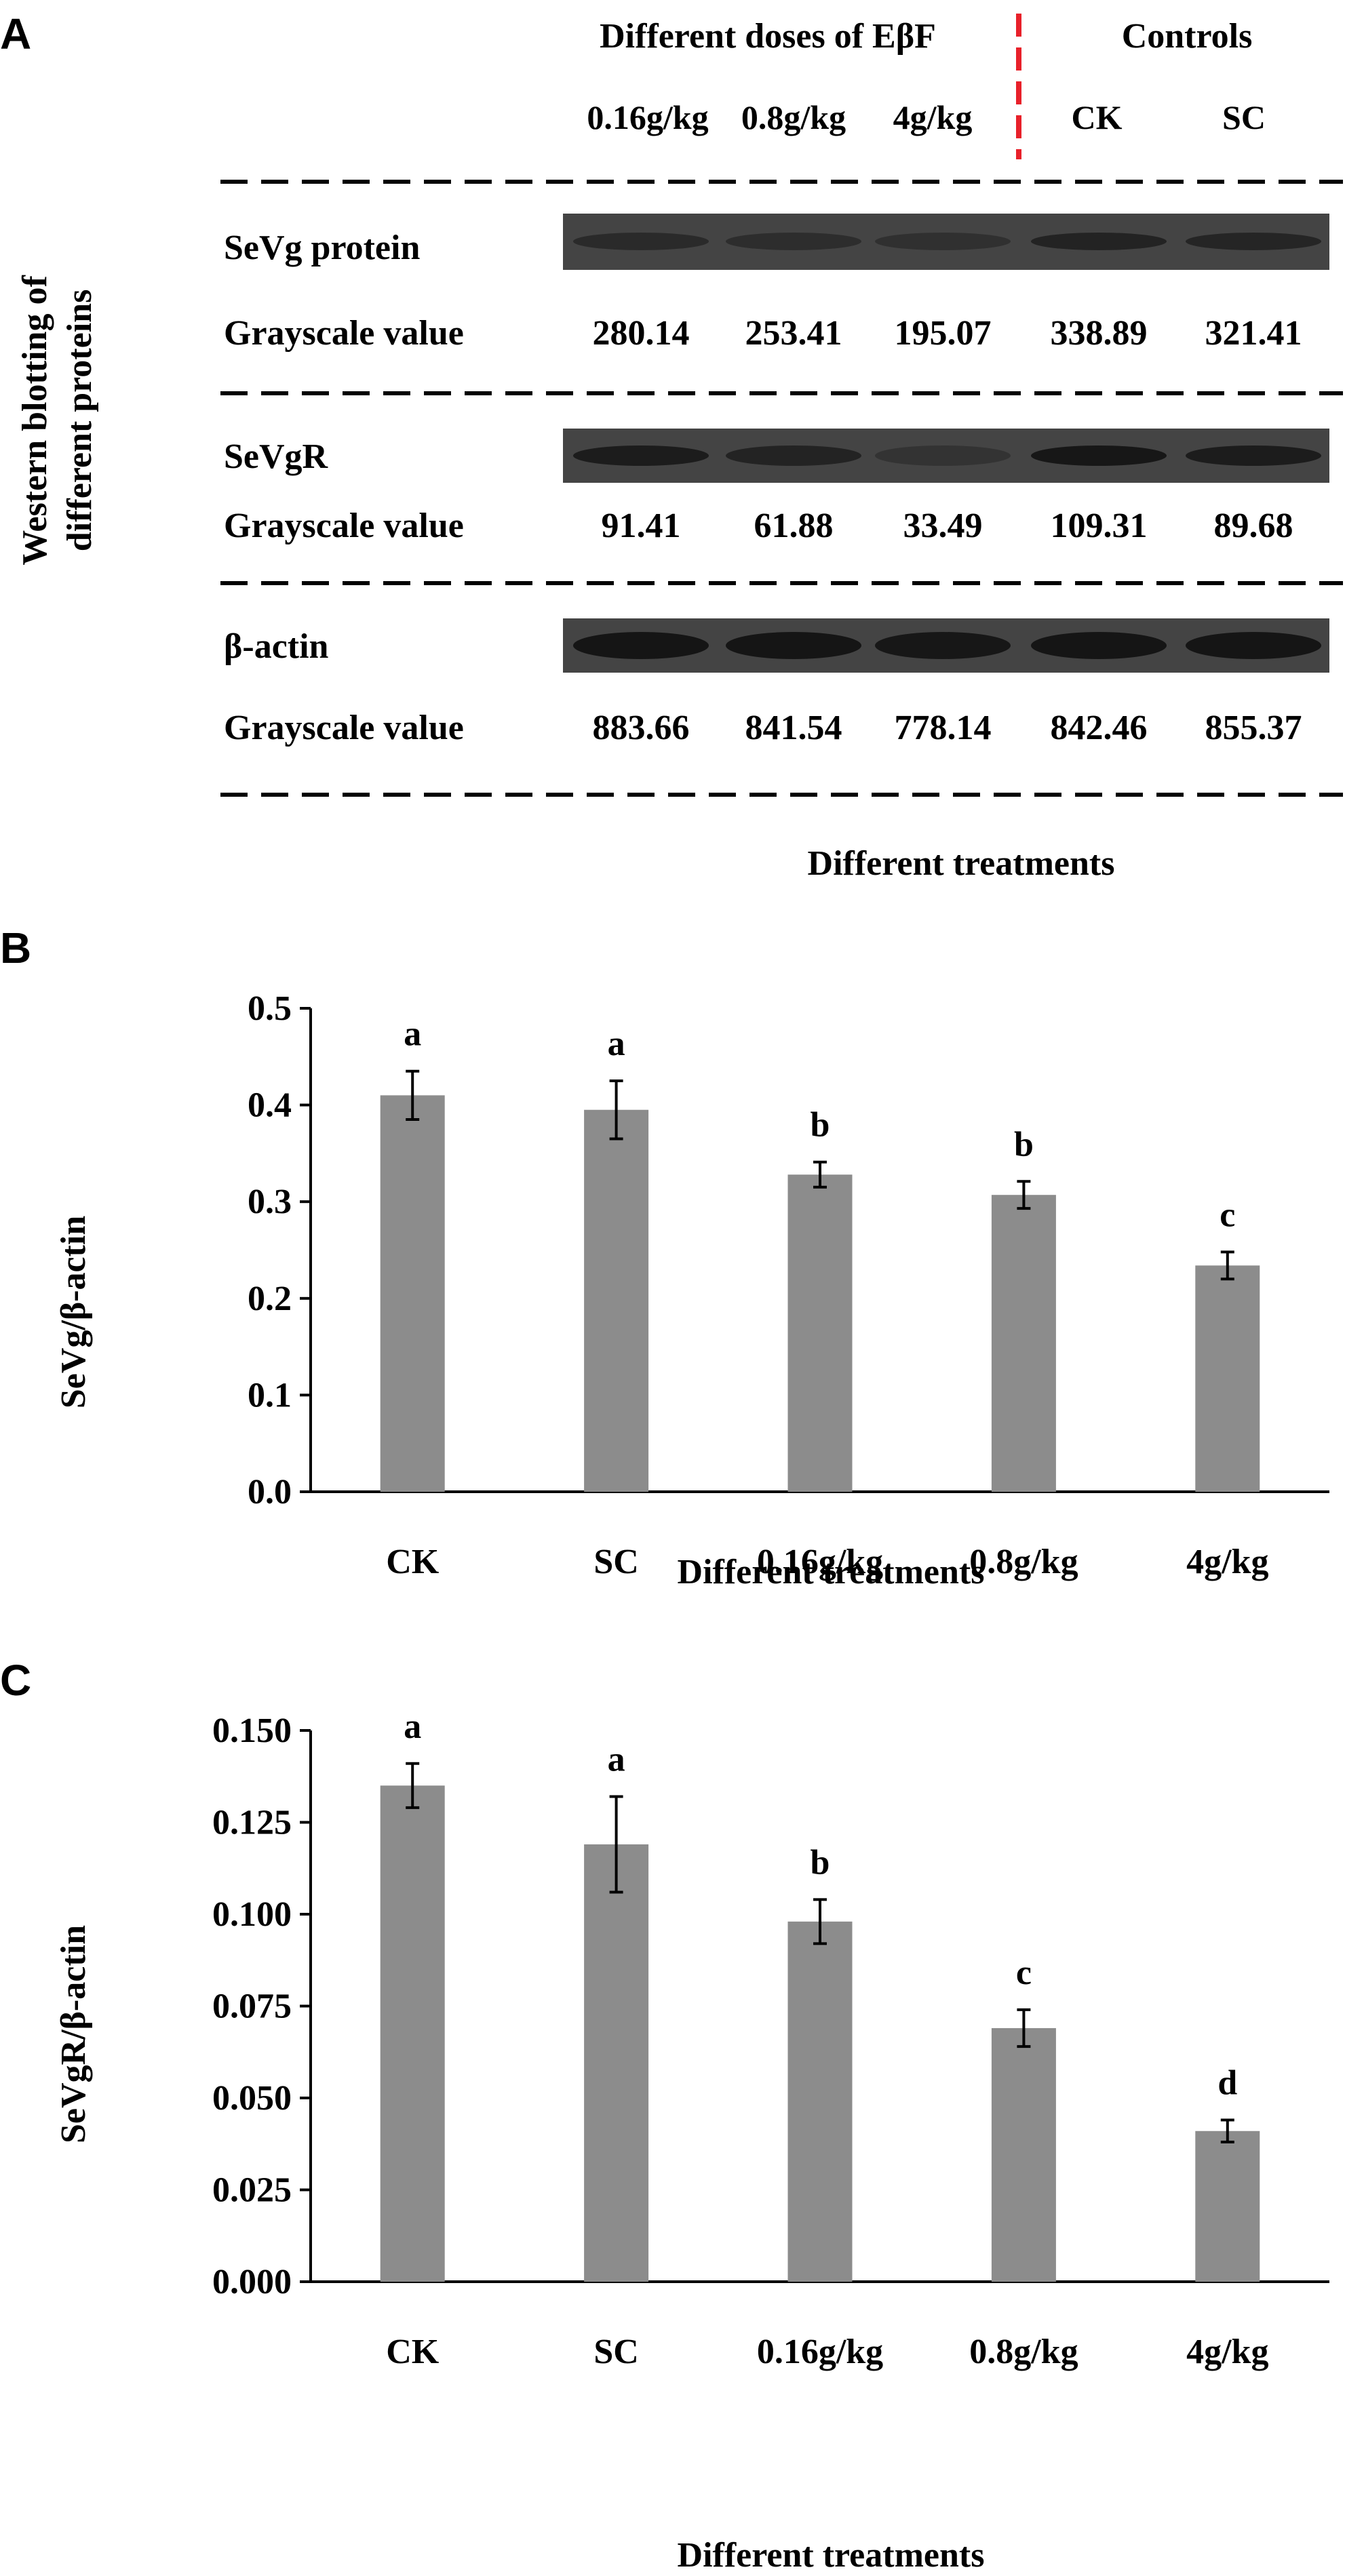  Describe the element at coordinates (73, 1312) in the screenshot. I see `chart-b-y-axis-label: SeVg/β-actin` at that location.